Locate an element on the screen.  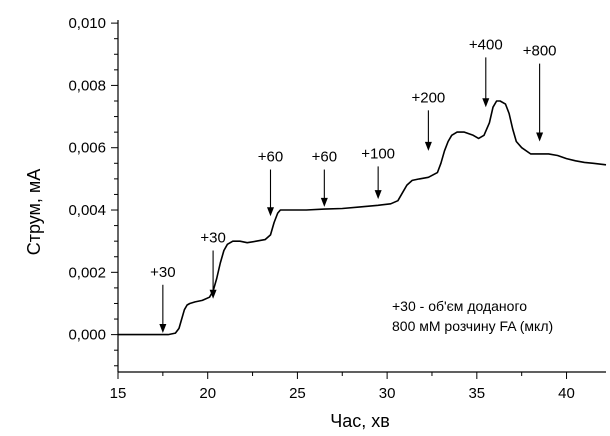
x-tick-label: 25 is located at coordinates (297, 393).